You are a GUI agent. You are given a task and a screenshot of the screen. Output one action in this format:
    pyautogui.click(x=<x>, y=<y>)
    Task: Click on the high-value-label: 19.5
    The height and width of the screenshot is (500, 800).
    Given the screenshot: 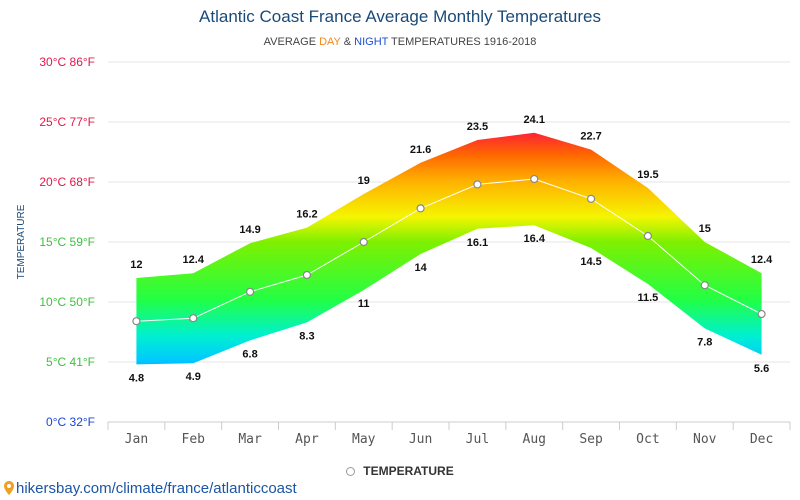 What is the action you would take?
    pyautogui.click(x=647, y=175)
    